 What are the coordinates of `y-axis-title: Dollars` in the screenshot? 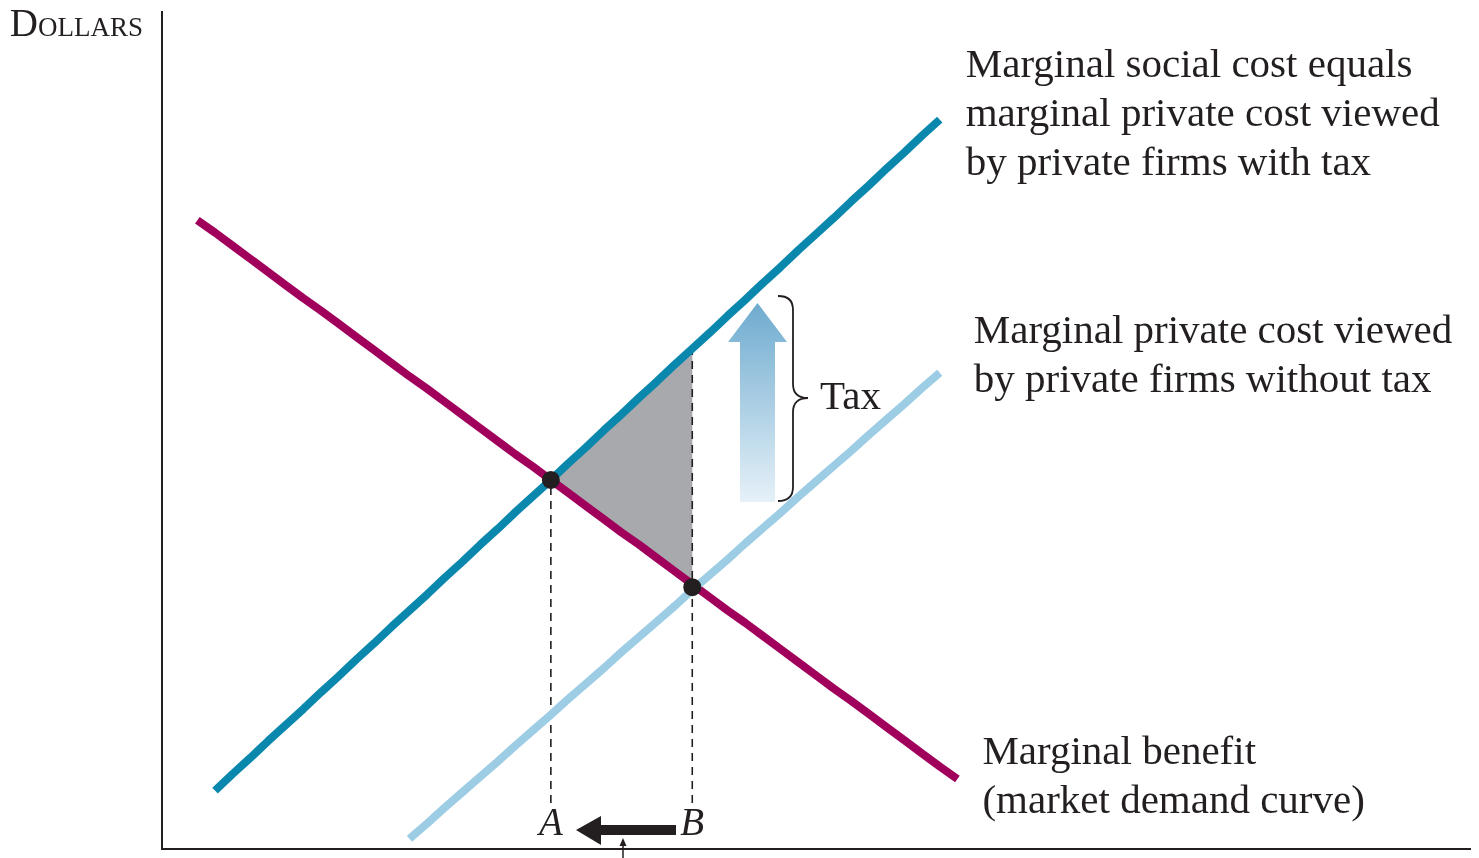 It's located at (76, 22).